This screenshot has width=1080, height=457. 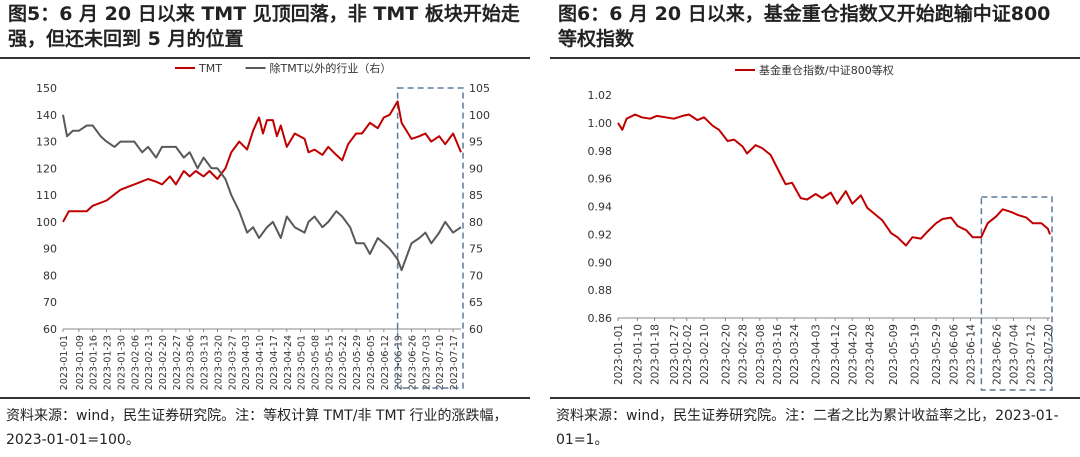 I want to click on x-tick-label: 2023-02-10, so click(x=705, y=354).